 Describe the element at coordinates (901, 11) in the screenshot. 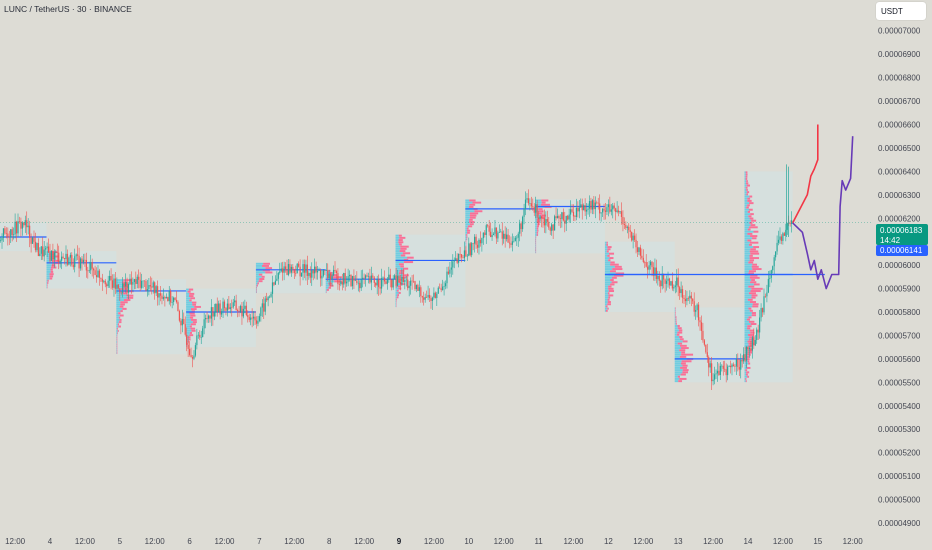

I see `currency-selector-button: USDT` at that location.